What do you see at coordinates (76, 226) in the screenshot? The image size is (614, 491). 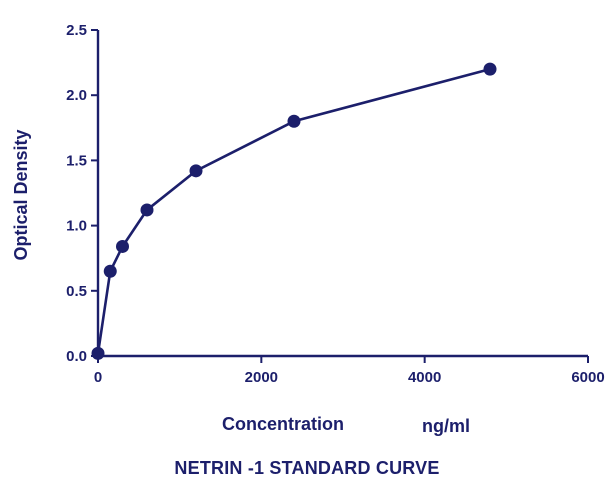 I see `y-tick-label: 1.0` at bounding box center [76, 226].